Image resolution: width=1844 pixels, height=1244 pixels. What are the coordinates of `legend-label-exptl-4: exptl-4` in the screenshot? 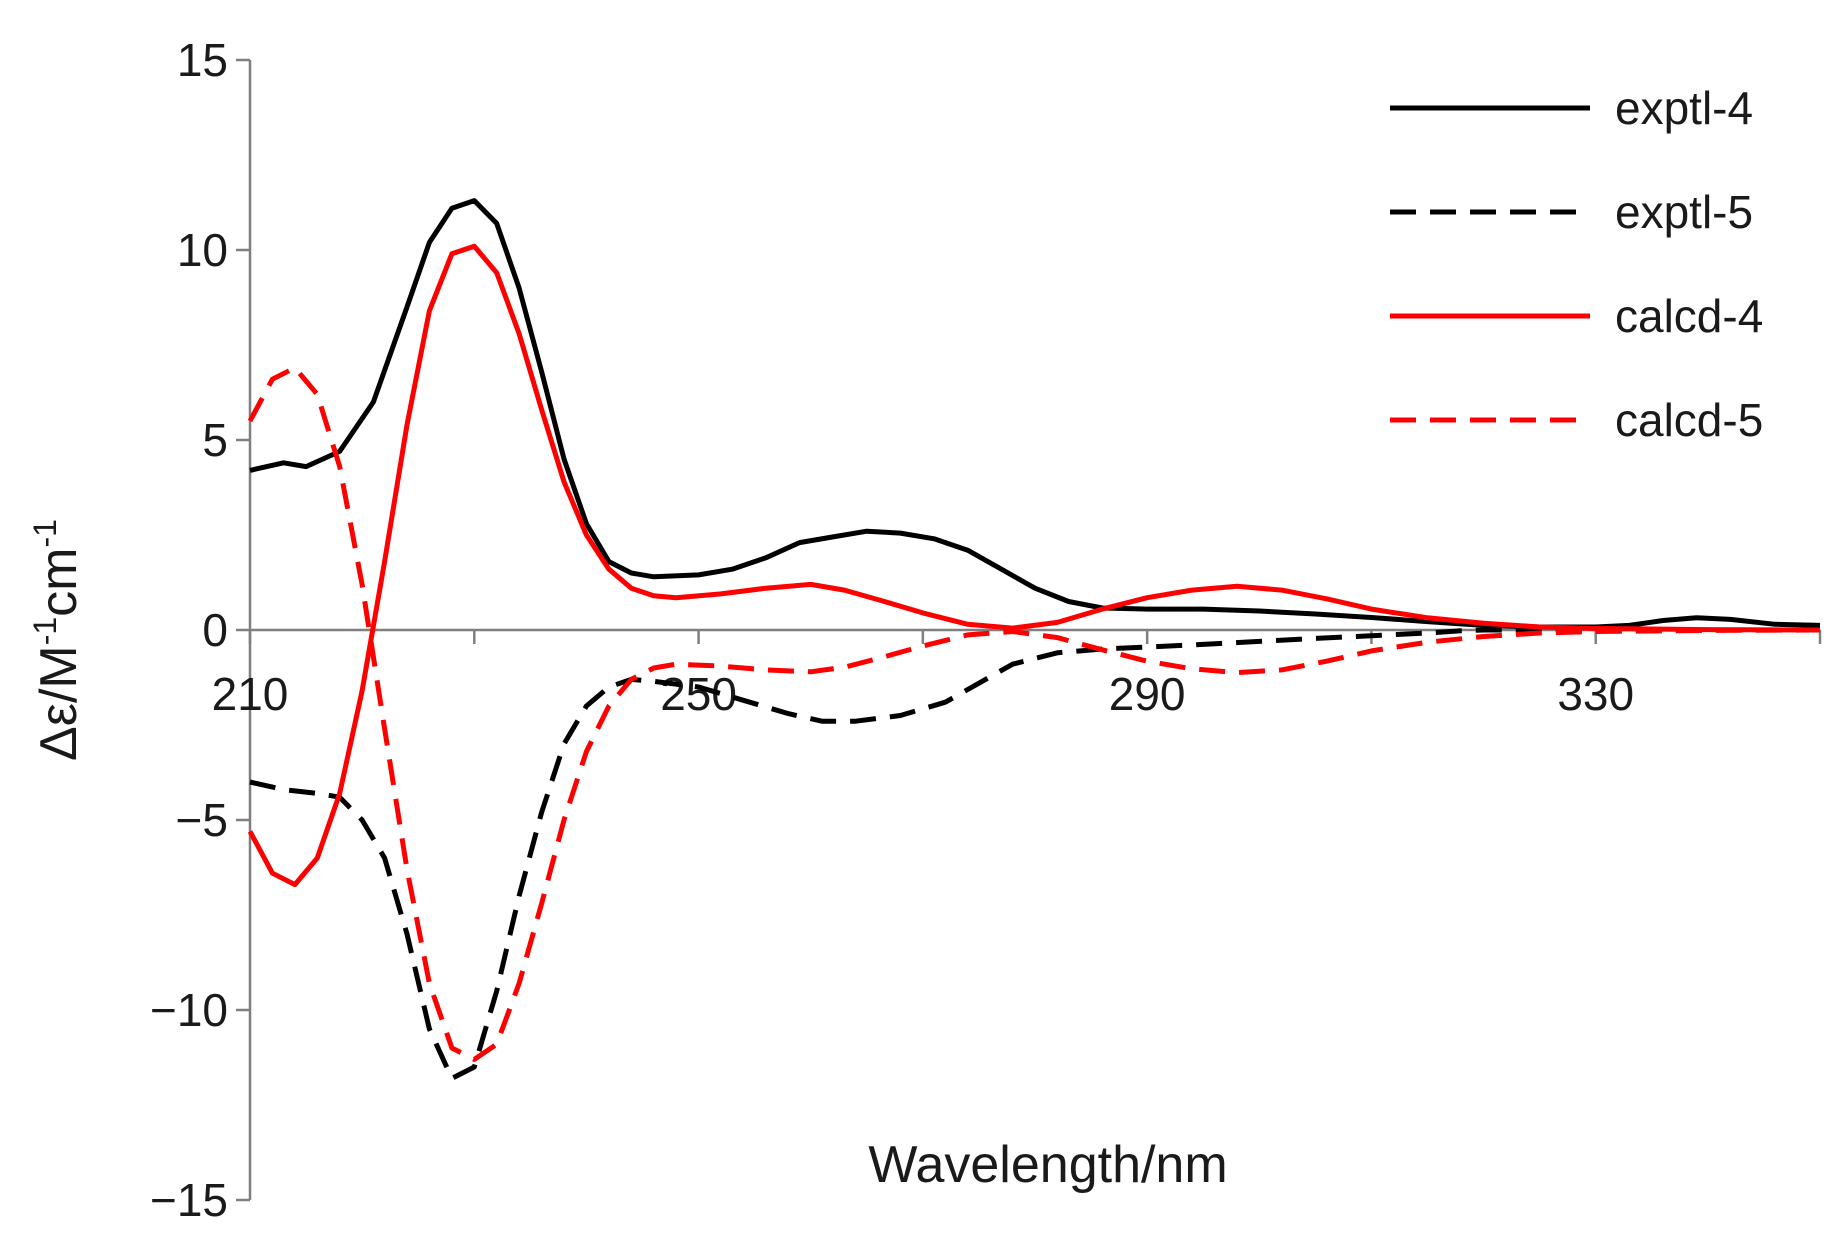 It's located at (1684, 108).